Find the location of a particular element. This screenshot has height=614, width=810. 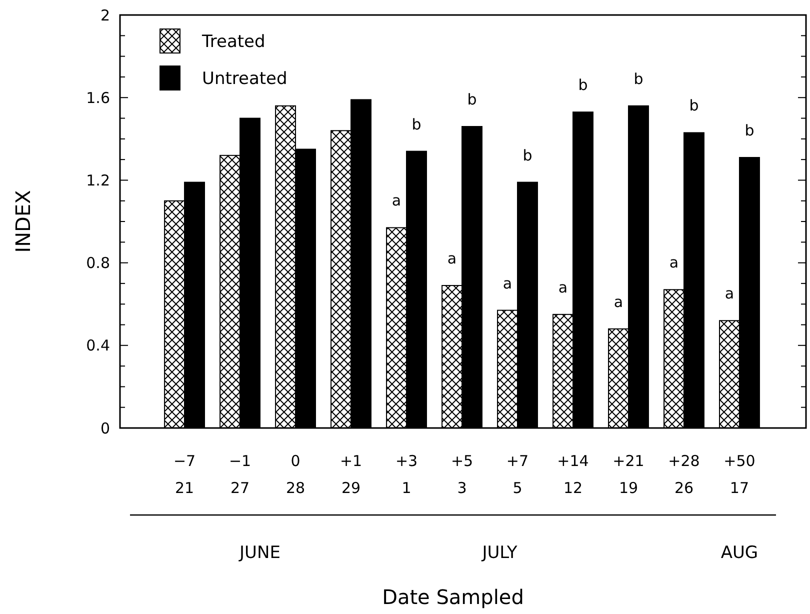

y-tick-label: 1.2 is located at coordinates (98, 180).